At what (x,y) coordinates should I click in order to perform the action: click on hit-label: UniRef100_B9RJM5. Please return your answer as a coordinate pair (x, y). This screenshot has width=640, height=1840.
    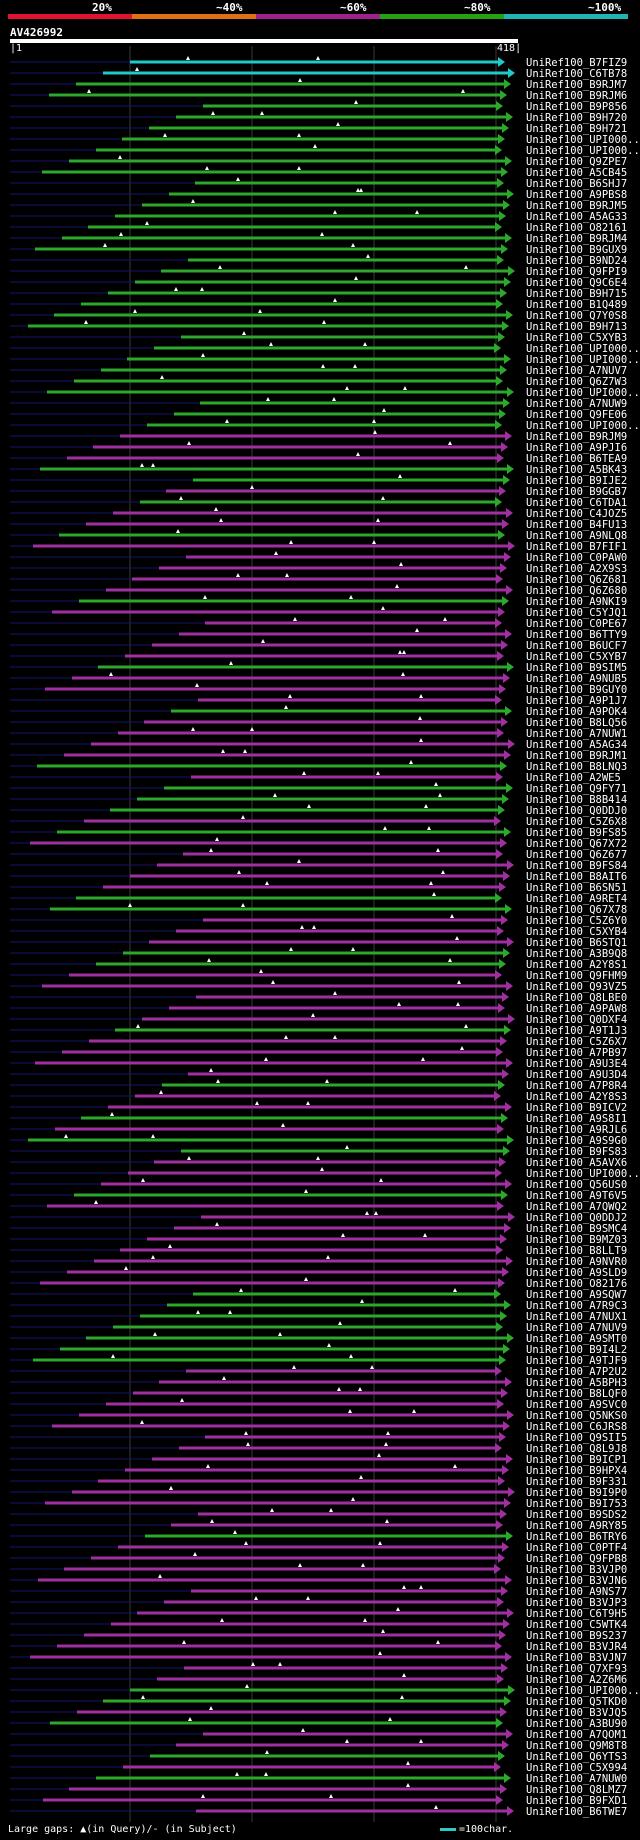
    Looking at the image, I should click on (576, 206).